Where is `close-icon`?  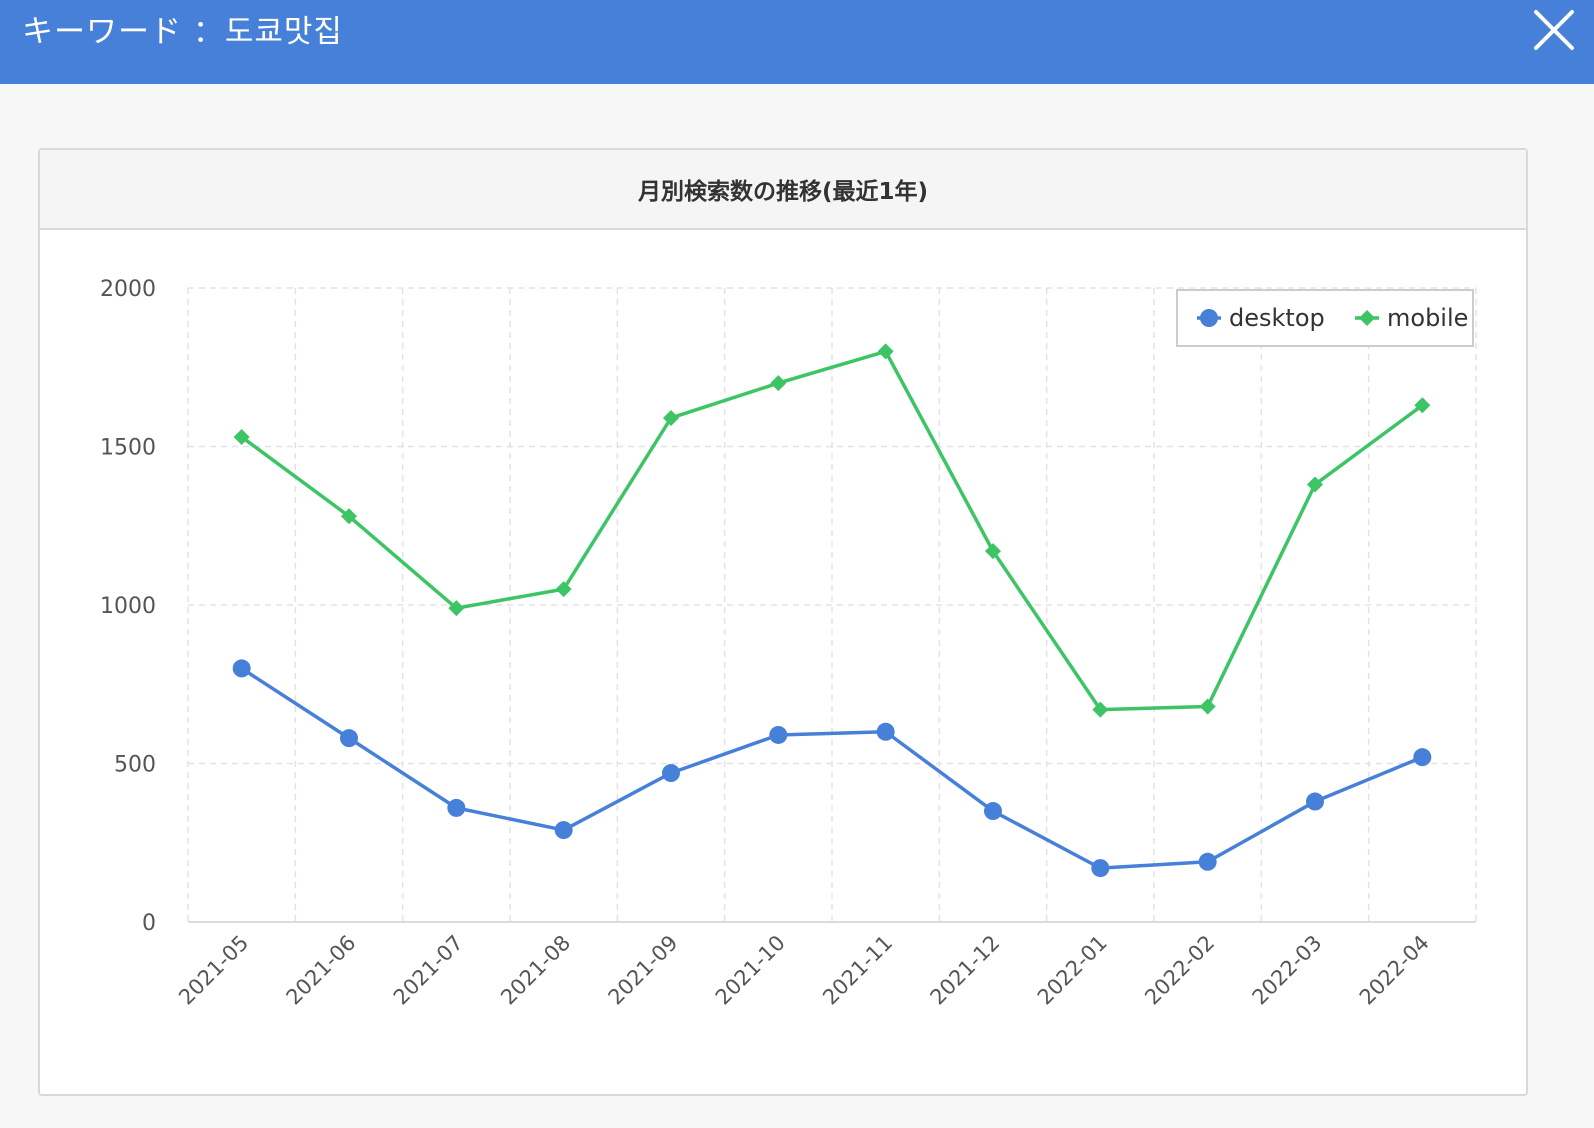 close-icon is located at coordinates (1554, 30).